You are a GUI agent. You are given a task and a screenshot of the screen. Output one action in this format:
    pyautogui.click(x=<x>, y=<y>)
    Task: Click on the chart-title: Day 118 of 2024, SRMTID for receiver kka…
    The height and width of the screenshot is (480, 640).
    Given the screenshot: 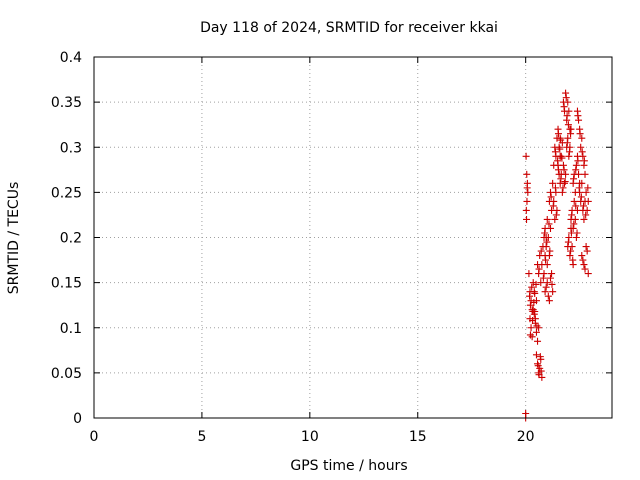 What is the action you would take?
    pyautogui.click(x=349, y=28)
    